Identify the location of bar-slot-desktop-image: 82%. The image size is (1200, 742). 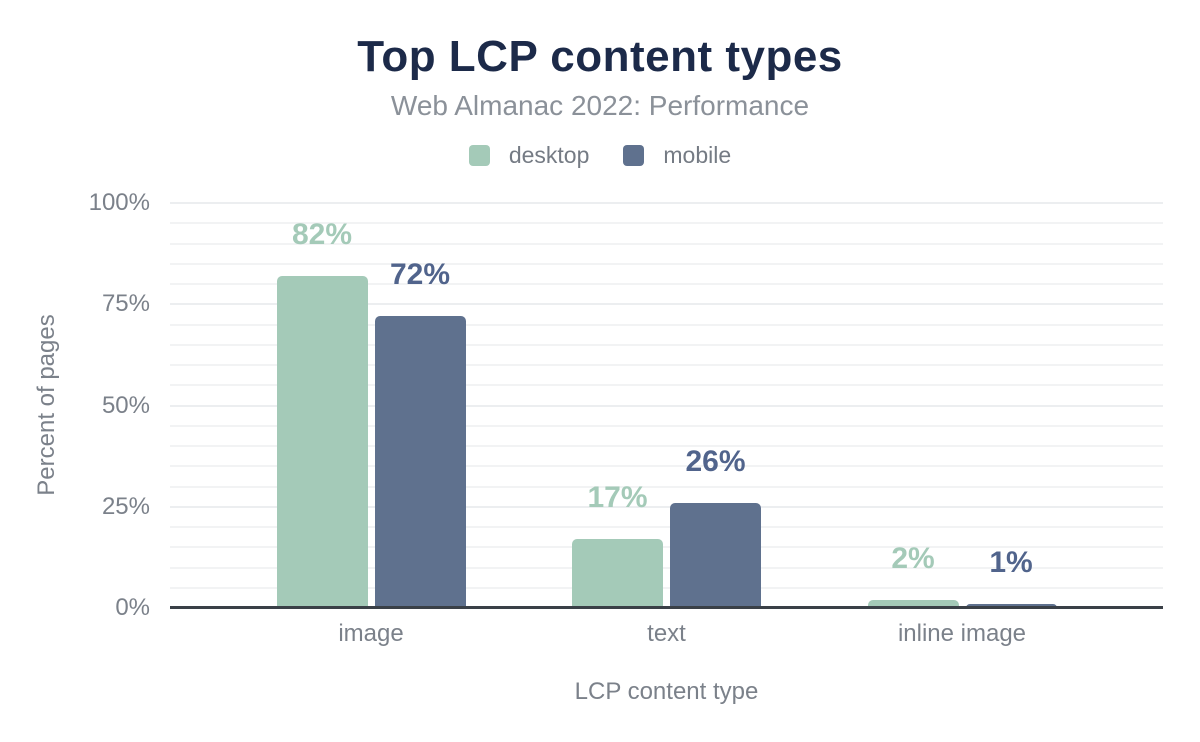
(322, 412).